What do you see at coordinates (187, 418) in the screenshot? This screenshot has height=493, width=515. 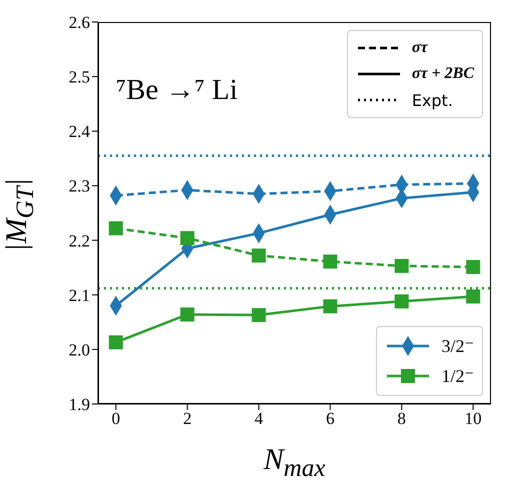 I see `x-tick-label: 2` at bounding box center [187, 418].